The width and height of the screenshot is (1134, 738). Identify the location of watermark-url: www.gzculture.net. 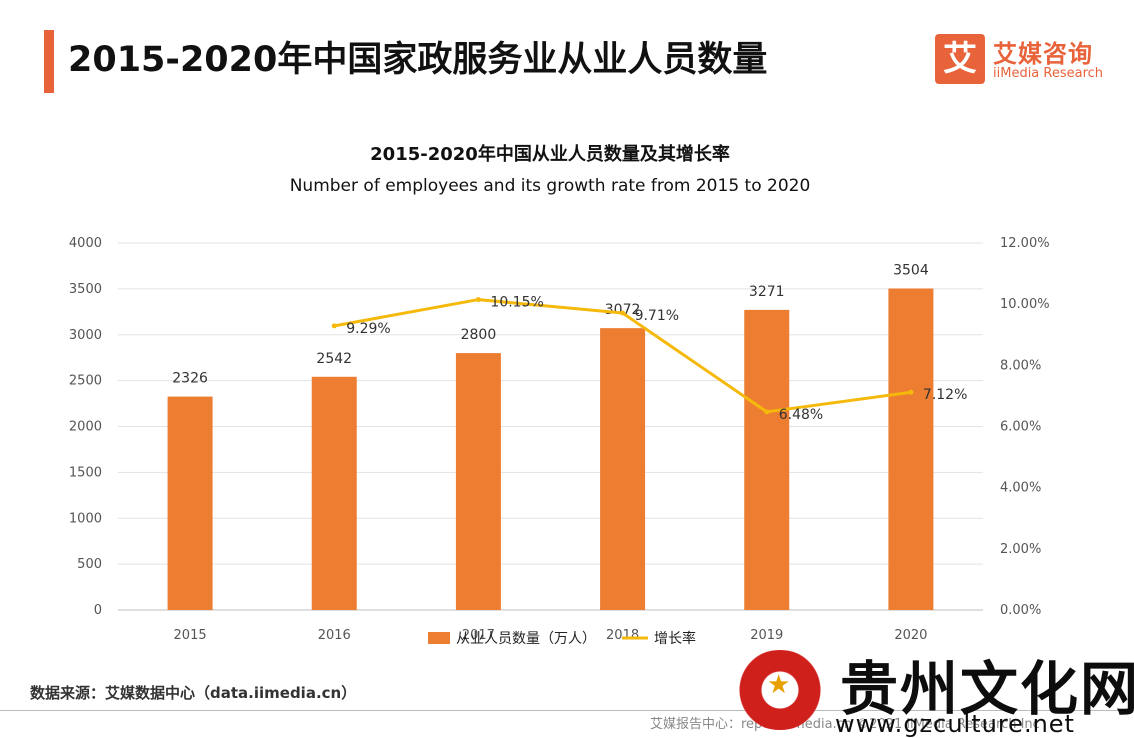
(955, 724).